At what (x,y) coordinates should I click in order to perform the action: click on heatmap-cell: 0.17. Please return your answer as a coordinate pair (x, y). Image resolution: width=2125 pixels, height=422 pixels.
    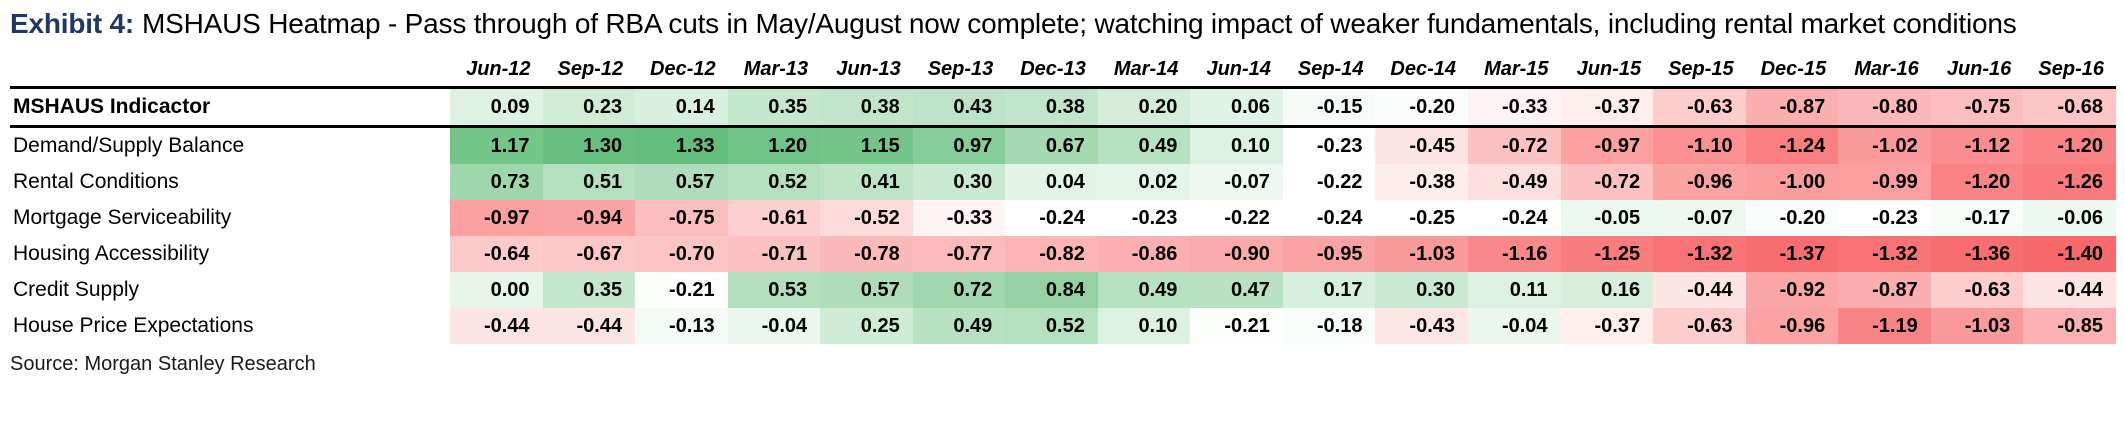
    Looking at the image, I should click on (1329, 290).